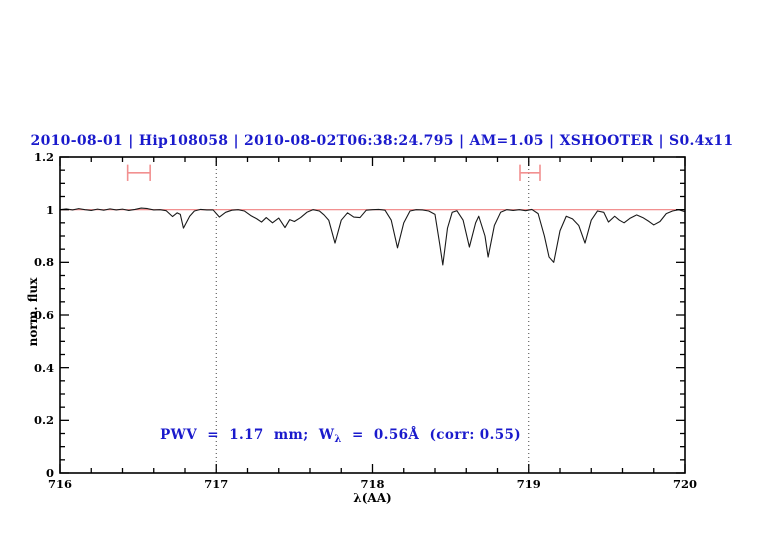 The image size is (782, 542). Describe the element at coordinates (43, 262) in the screenshot. I see `y-tick-label: 0.8` at that location.